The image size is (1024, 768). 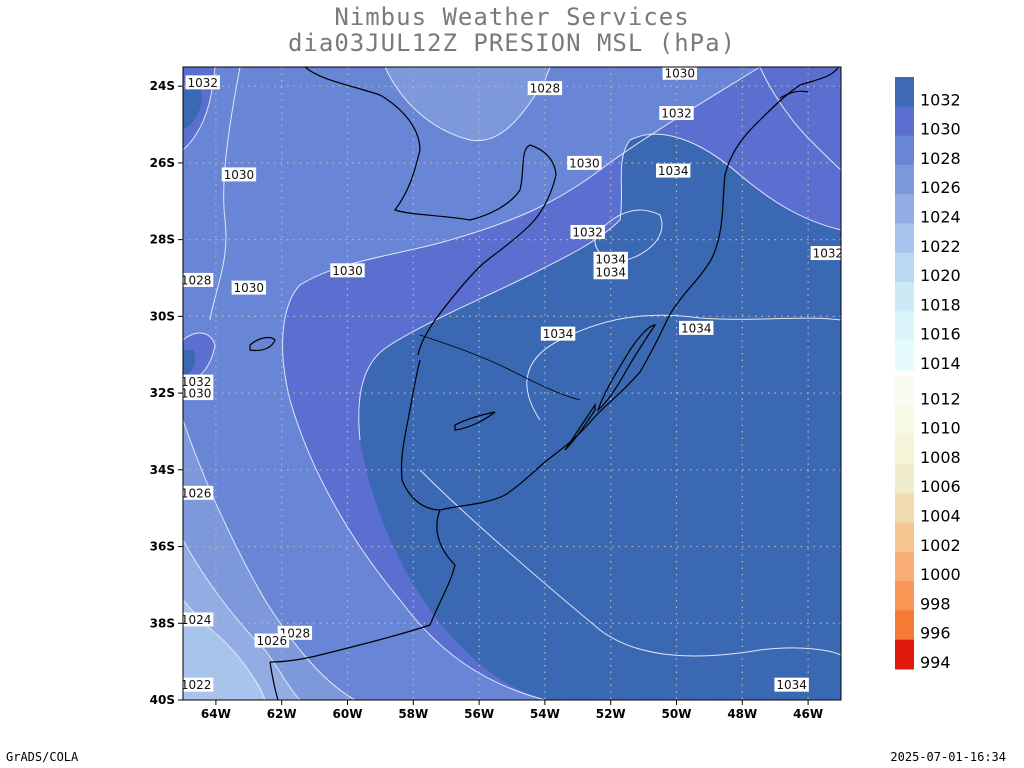 What do you see at coordinates (545, 714) in the screenshot?
I see `lon-tick-label: 54W` at bounding box center [545, 714].